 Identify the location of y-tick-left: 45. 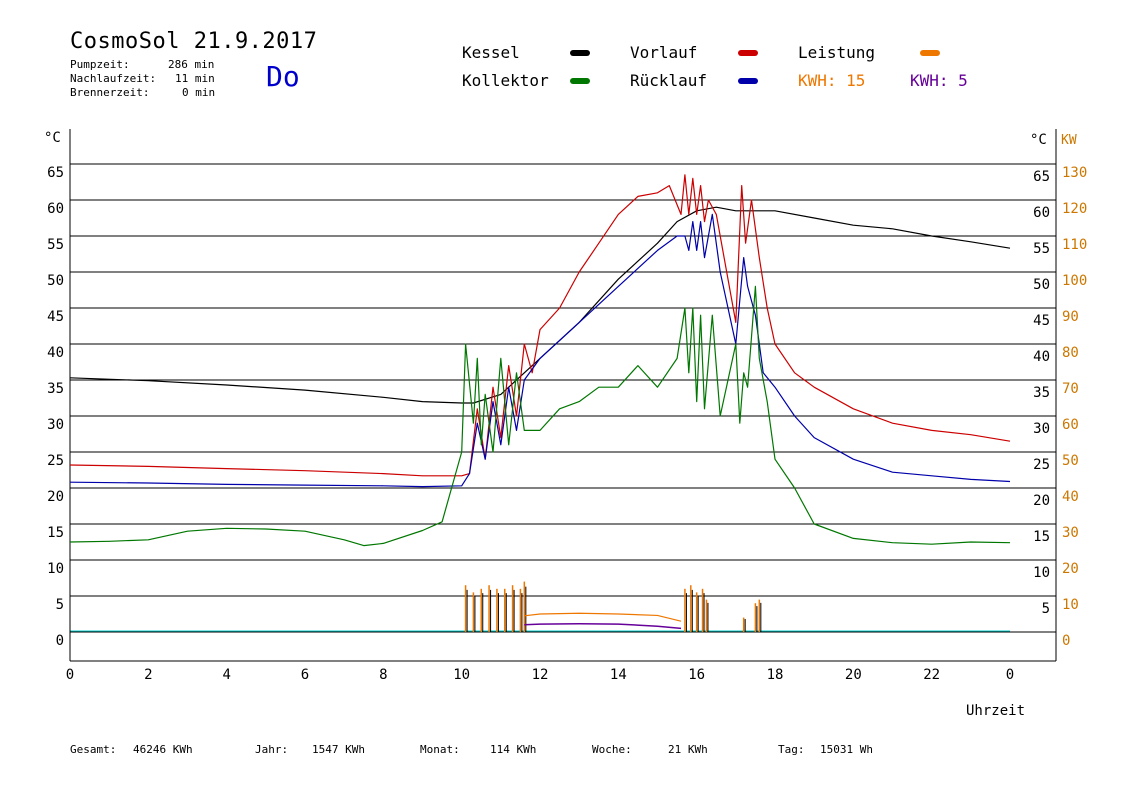
(55, 317).